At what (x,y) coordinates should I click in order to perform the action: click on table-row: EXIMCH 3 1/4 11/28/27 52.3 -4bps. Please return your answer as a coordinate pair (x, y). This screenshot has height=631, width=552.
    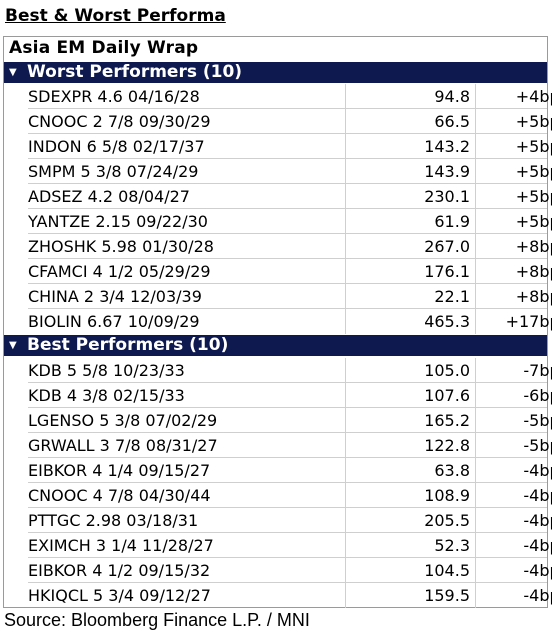
    Looking at the image, I should click on (290, 545).